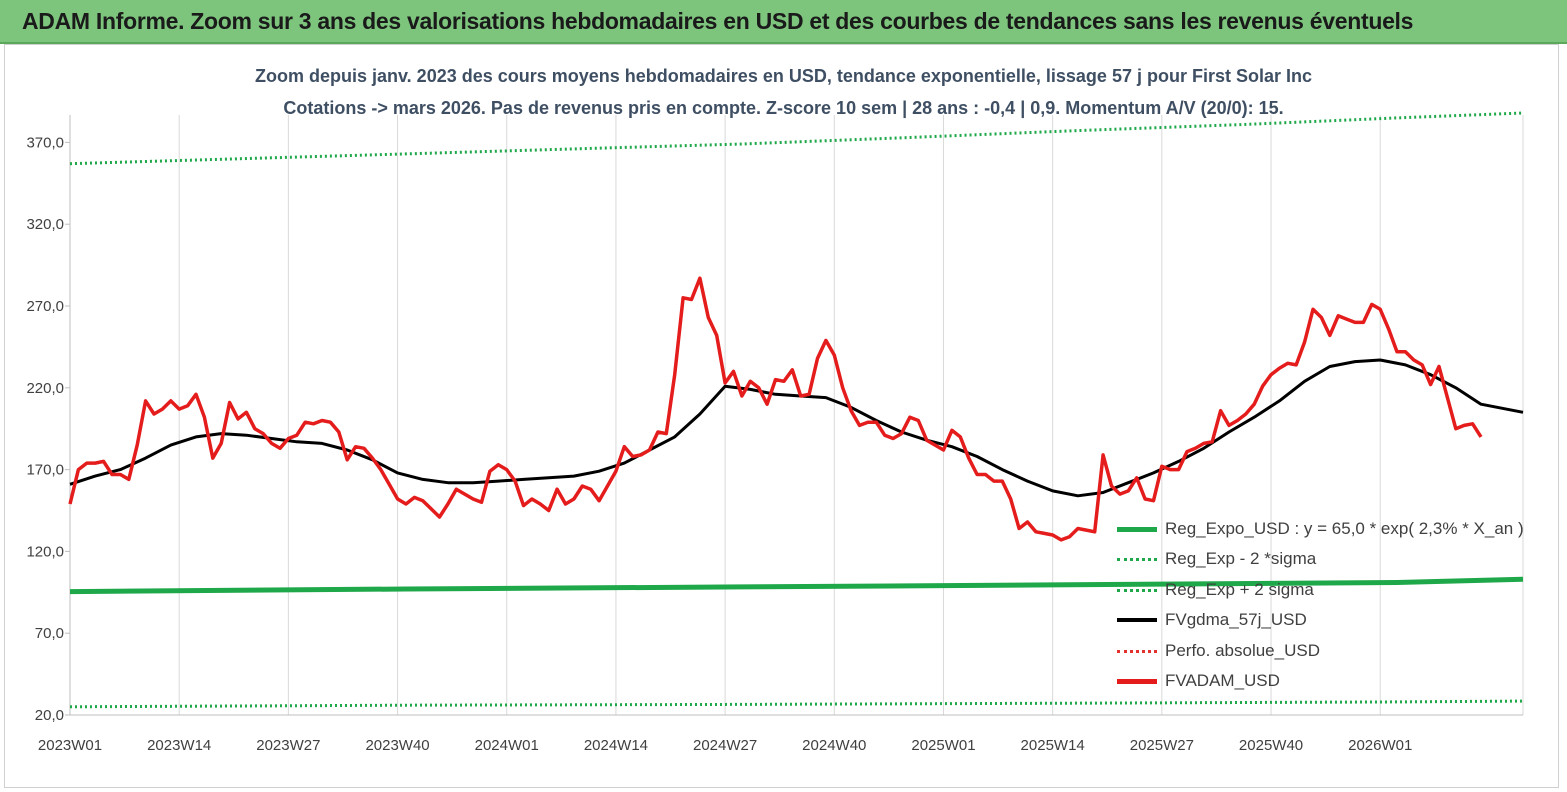 The height and width of the screenshot is (792, 1567). I want to click on legend-label: FVgdma_57j_USD, so click(1236, 619).